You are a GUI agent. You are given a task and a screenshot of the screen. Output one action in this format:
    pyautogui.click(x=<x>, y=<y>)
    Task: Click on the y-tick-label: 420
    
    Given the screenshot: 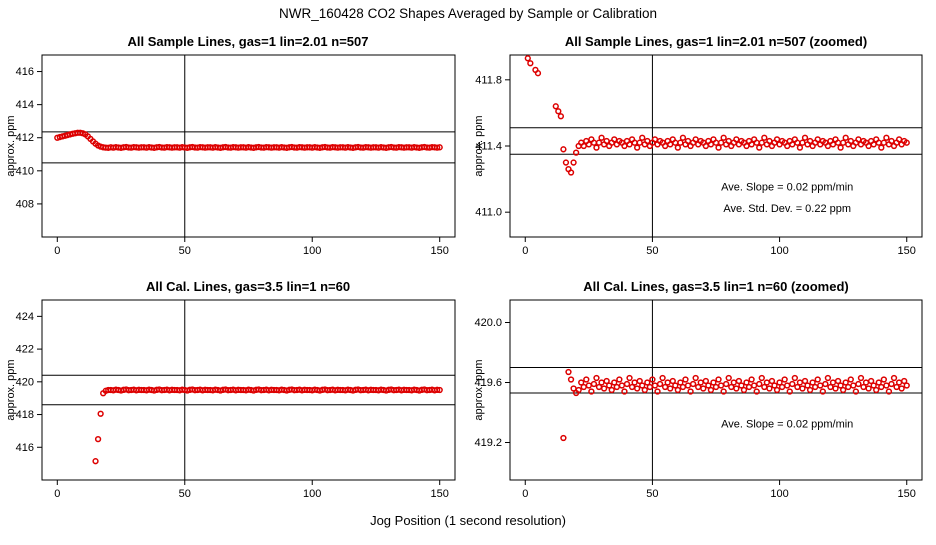 What is the action you would take?
    pyautogui.click(x=25, y=382)
    